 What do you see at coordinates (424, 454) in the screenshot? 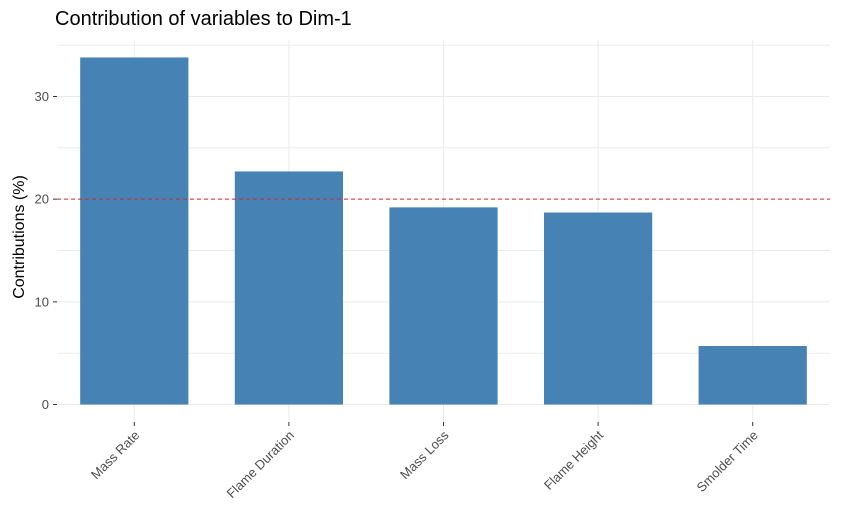
I see `x-tick-label: Mass Loss` at bounding box center [424, 454].